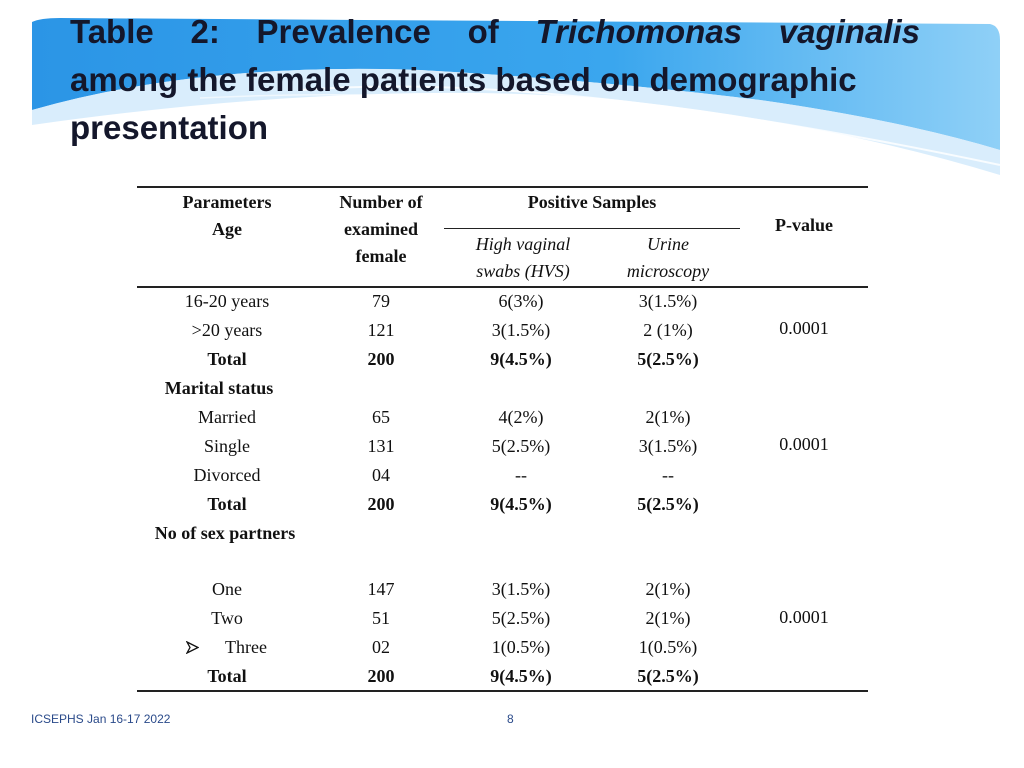 This screenshot has height=768, width=1024. Describe the element at coordinates (112, 31) in the screenshot. I see `title-word: Table` at that location.